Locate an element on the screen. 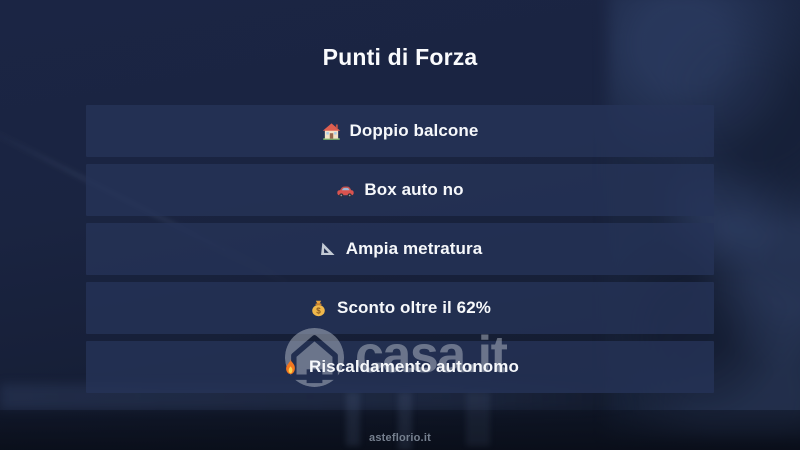 The width and height of the screenshot is (800, 450). money-bag-icon: $ is located at coordinates (318, 308).